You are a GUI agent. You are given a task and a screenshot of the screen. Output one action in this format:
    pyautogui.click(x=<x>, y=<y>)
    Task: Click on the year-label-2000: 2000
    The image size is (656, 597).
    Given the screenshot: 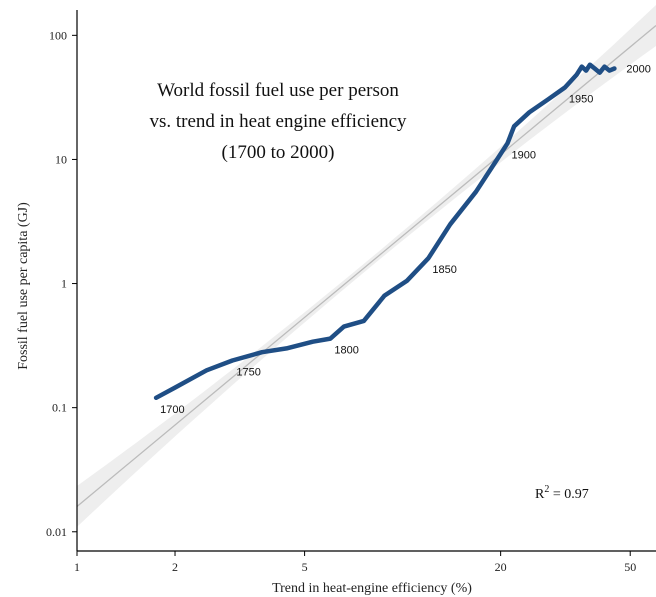 What is the action you would take?
    pyautogui.click(x=638, y=70)
    